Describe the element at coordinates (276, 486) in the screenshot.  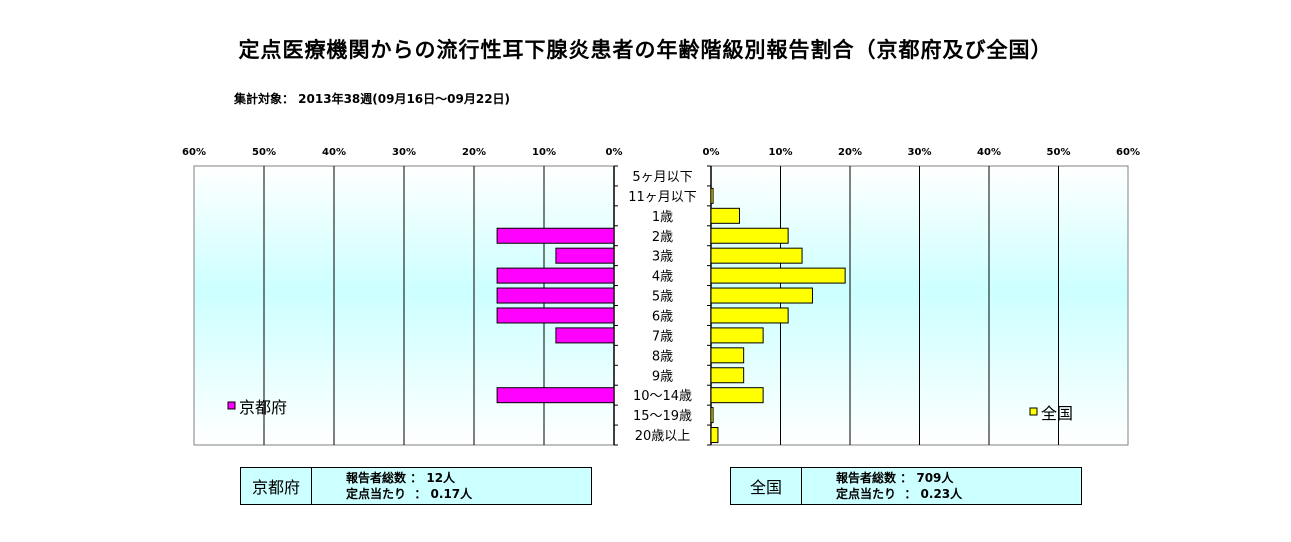
I see `kyoto-info-name: 京都府` at that location.